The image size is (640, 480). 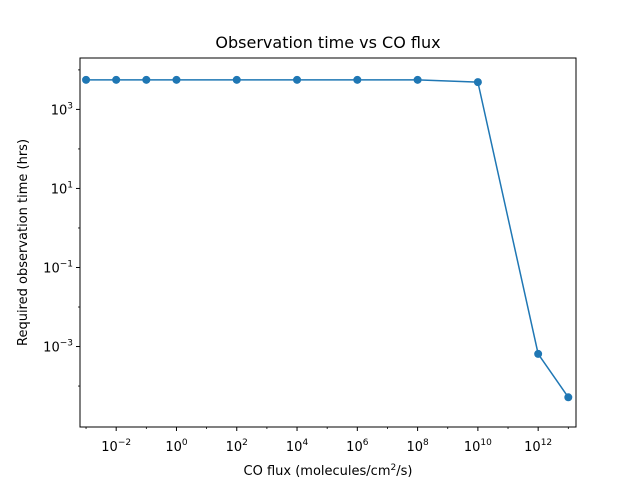 I want to click on y-tick-exponent: −3, so click(x=66, y=344).